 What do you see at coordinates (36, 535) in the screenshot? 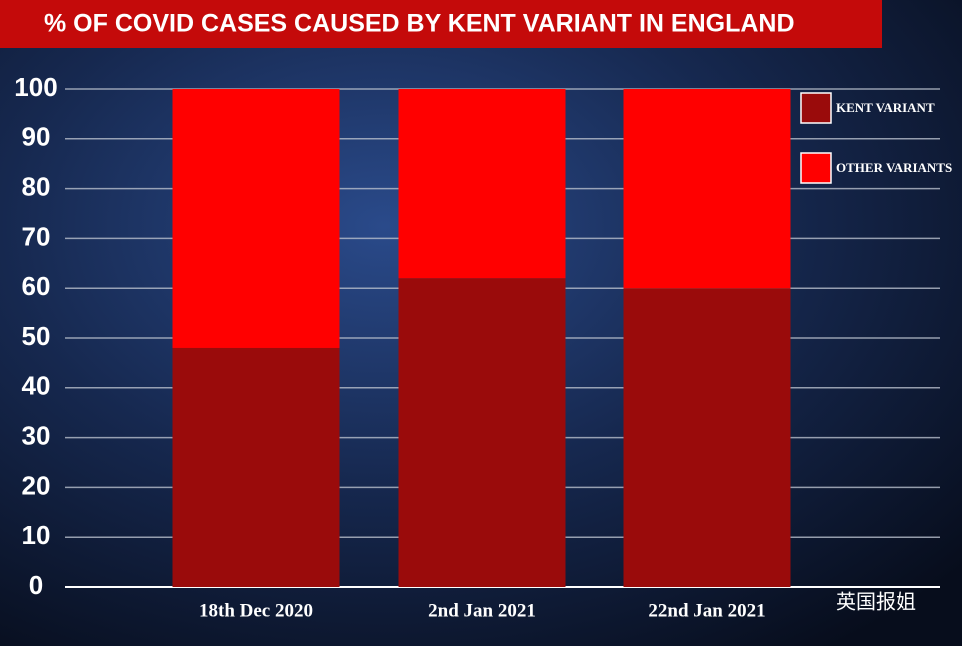
I see `y-tick-label: 10` at bounding box center [36, 535].